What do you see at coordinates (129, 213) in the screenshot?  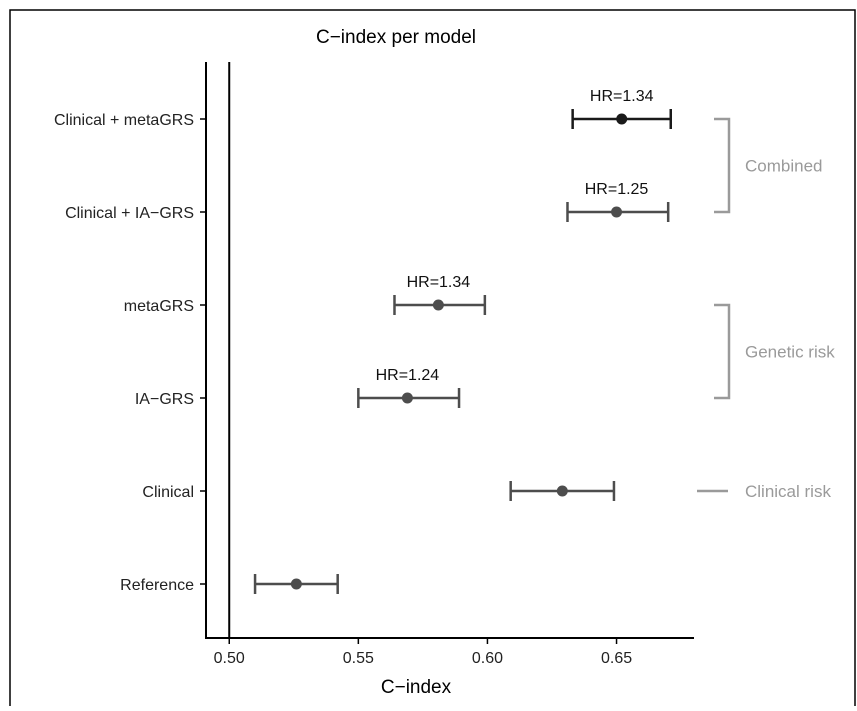 I see `y-tick-label: Clinical + IA−GRS` at bounding box center [129, 213].